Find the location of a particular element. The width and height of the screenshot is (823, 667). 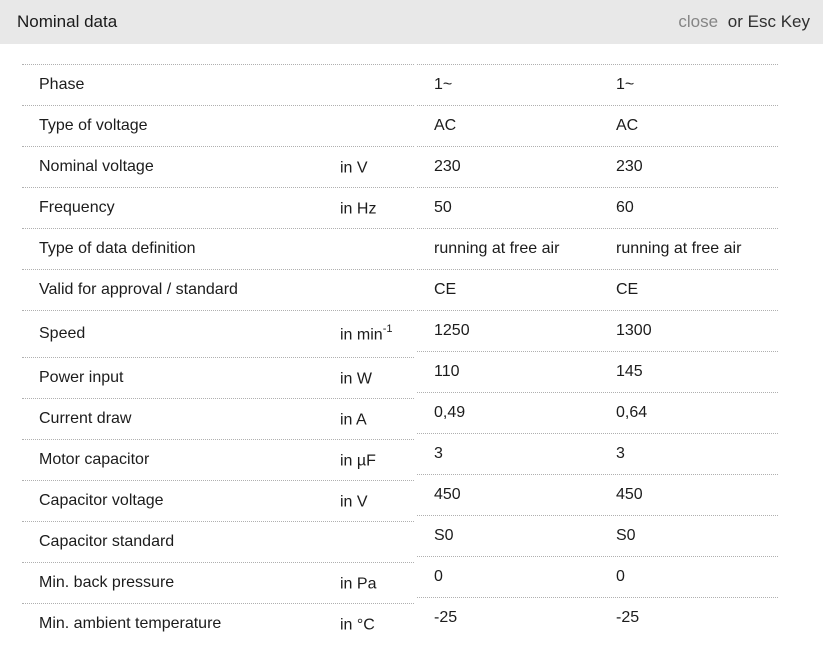

table-row-label-unit: Valid for approval / standard is located at coordinates (218, 289).